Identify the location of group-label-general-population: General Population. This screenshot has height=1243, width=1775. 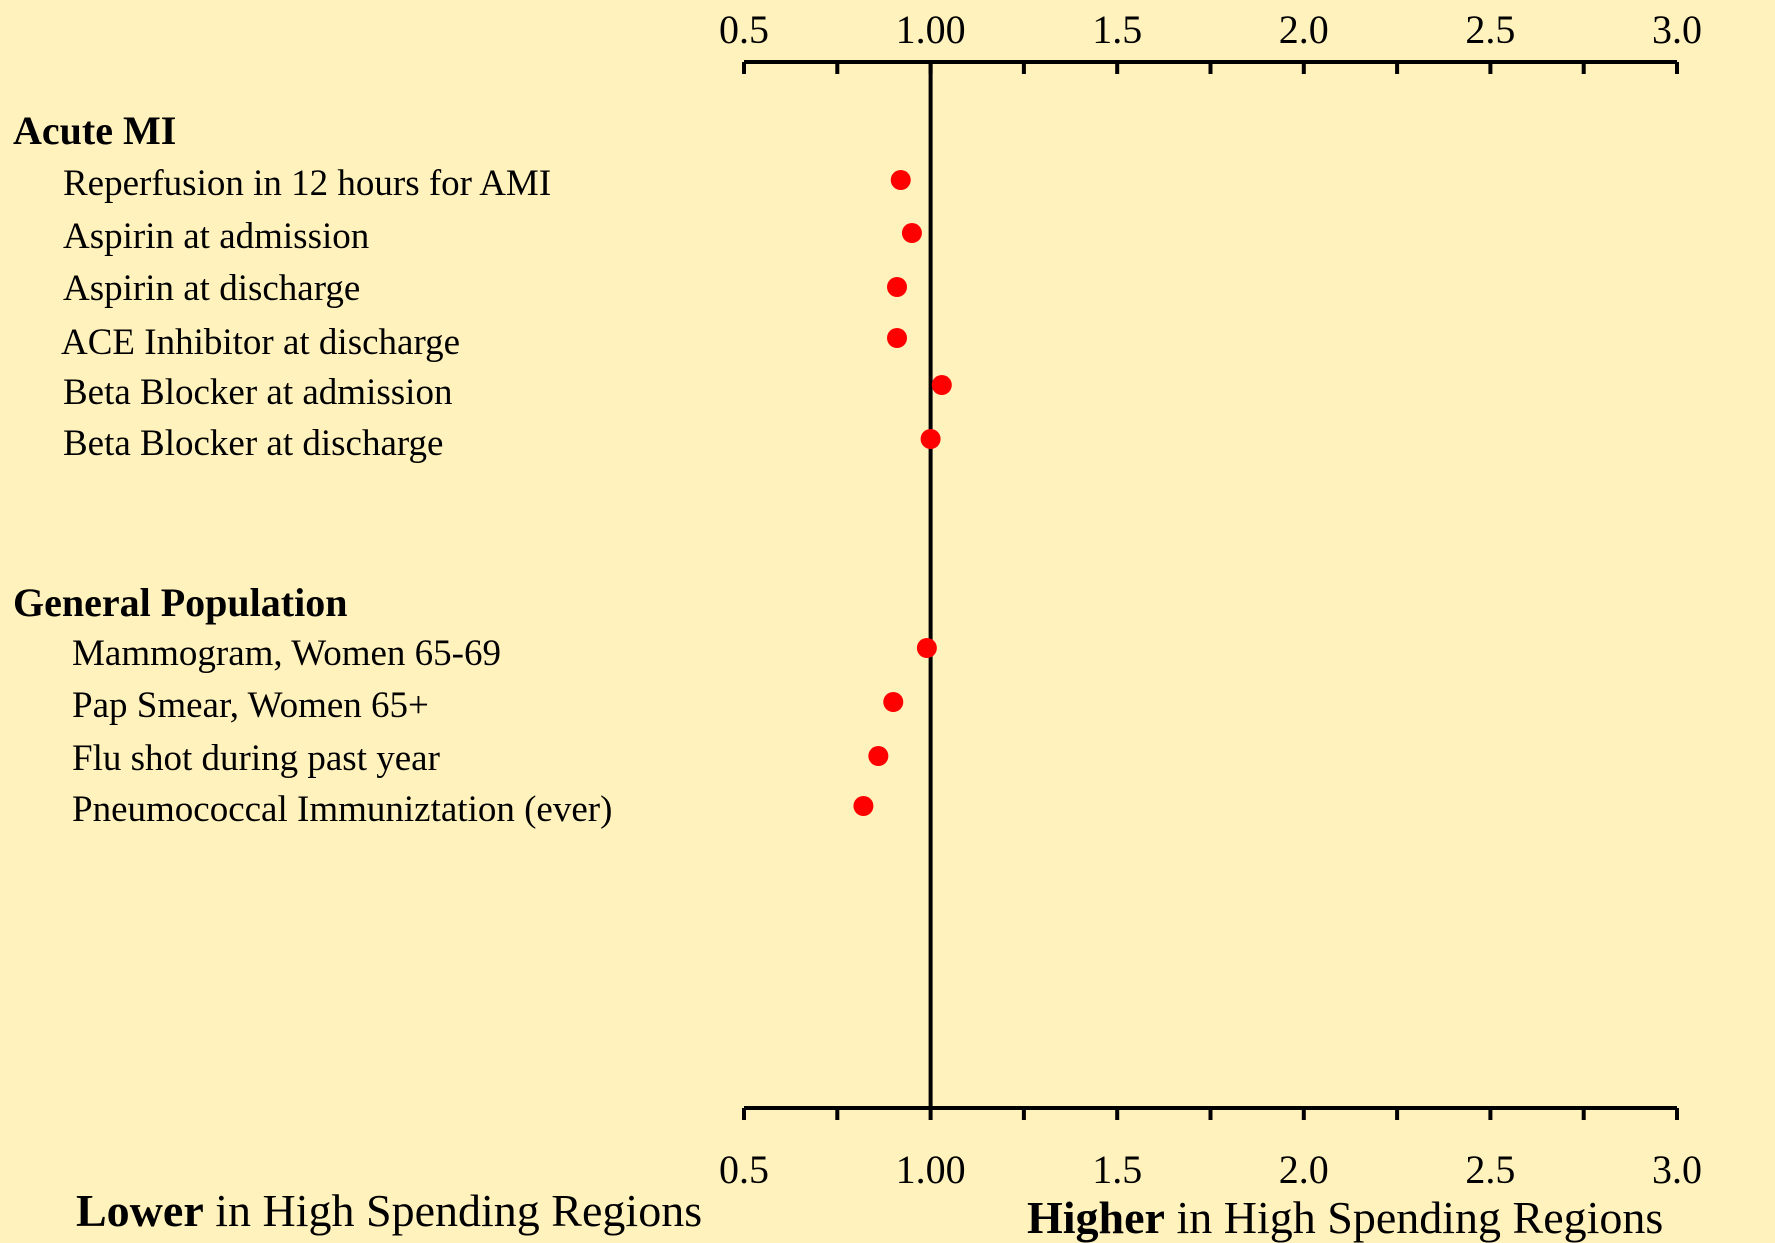
(180, 602).